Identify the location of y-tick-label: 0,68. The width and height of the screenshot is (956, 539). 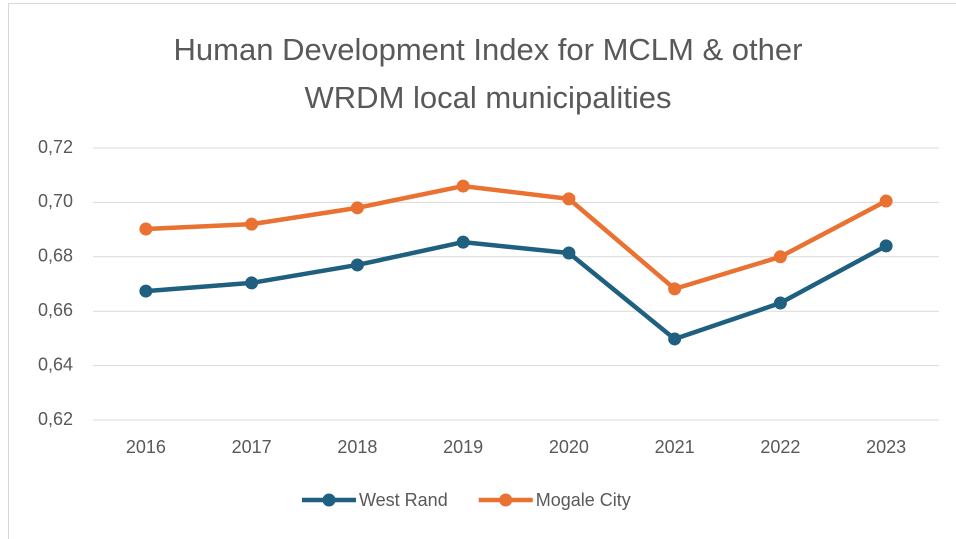
(55, 256).